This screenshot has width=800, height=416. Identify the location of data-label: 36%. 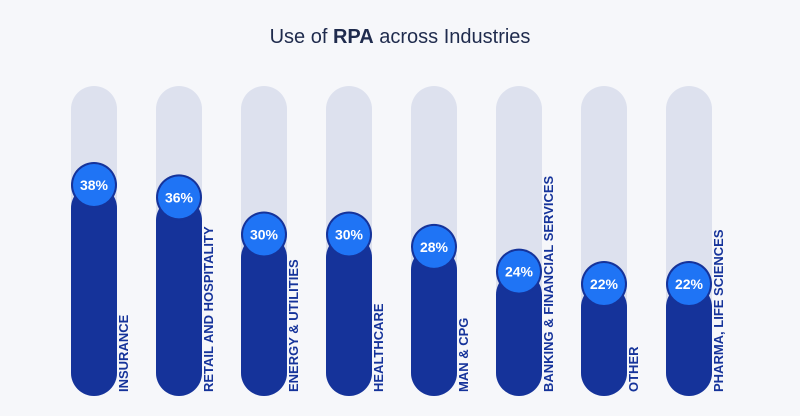
(179, 197).